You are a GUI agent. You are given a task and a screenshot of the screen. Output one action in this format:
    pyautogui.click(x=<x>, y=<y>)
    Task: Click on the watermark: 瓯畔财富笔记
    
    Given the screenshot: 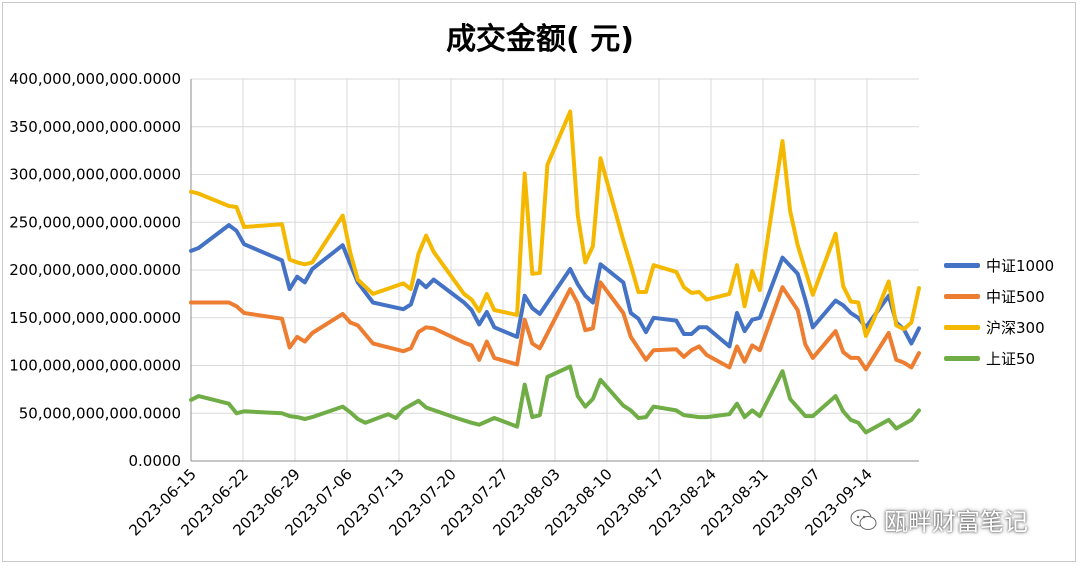 What is the action you would take?
    pyautogui.click(x=939, y=519)
    